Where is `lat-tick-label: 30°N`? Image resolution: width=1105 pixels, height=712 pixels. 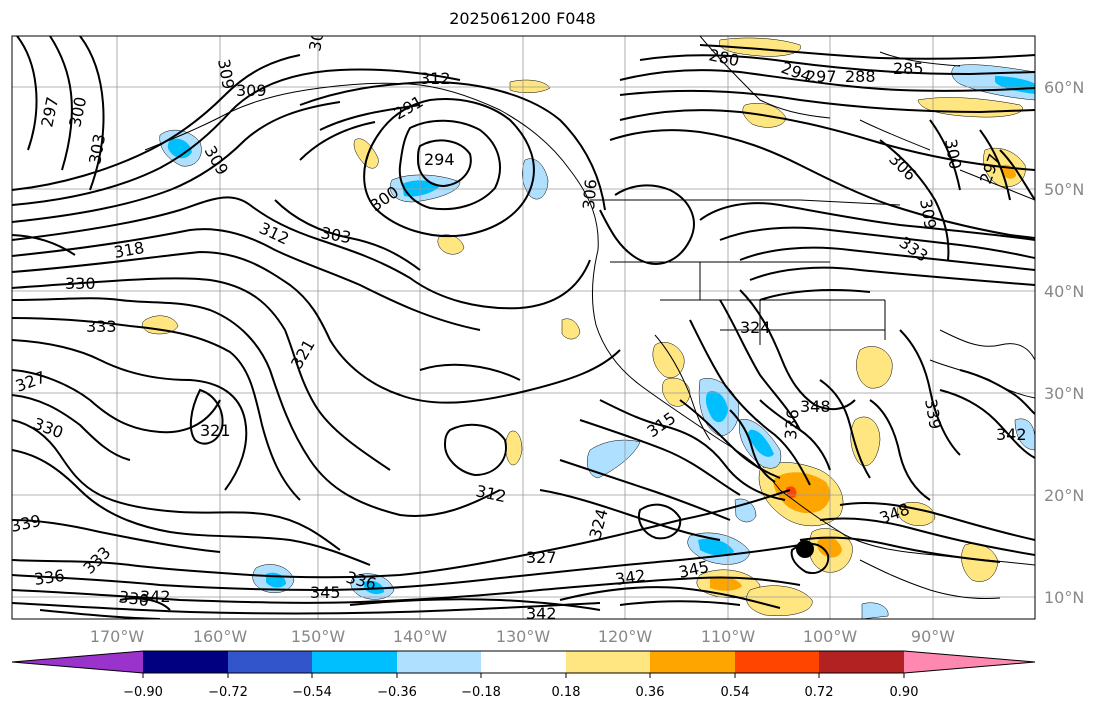 lat-tick-label: 30°N is located at coordinates (1064, 393).